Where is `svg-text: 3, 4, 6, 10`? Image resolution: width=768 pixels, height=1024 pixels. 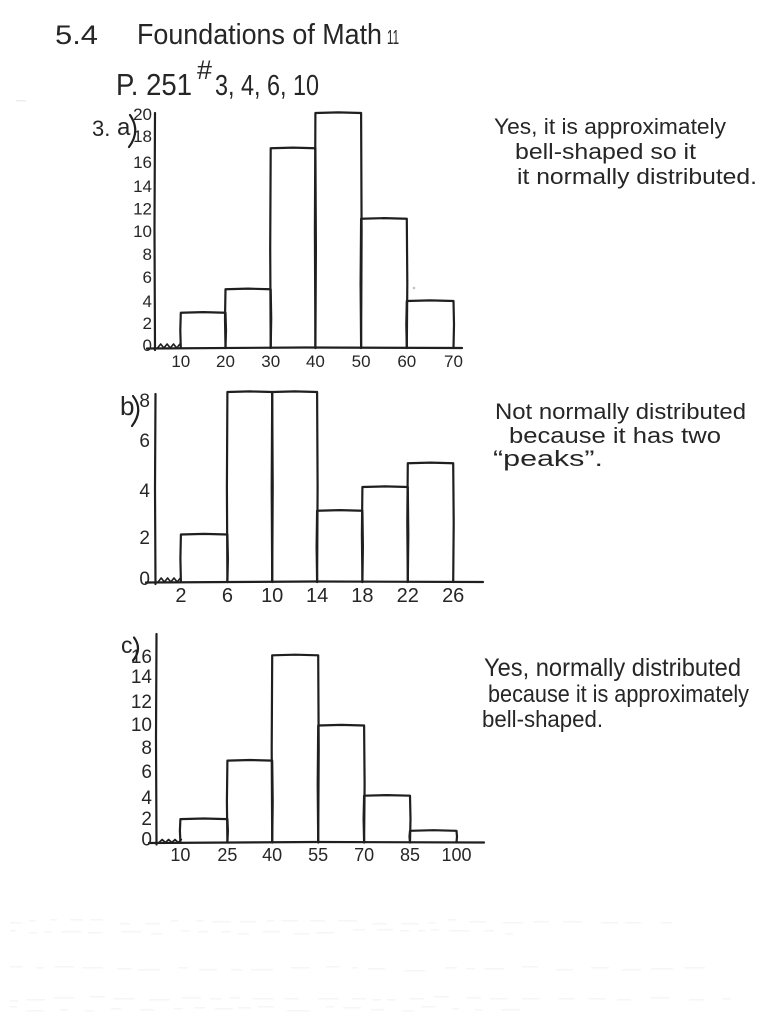 svg-text: 3, 4, 6, 10 is located at coordinates (267, 86).